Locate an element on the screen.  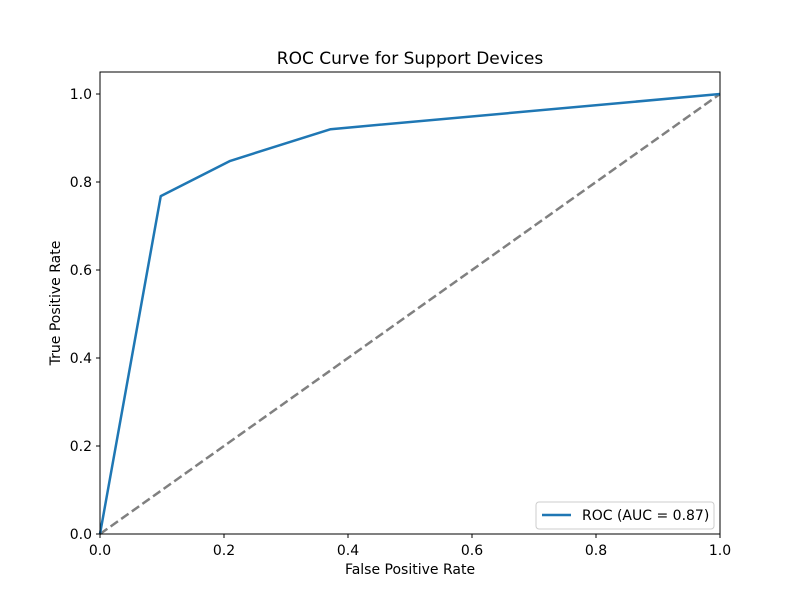
x-axis: 0.0 0.2 0.4 0.6 0.8 1.0 is located at coordinates (410, 546).